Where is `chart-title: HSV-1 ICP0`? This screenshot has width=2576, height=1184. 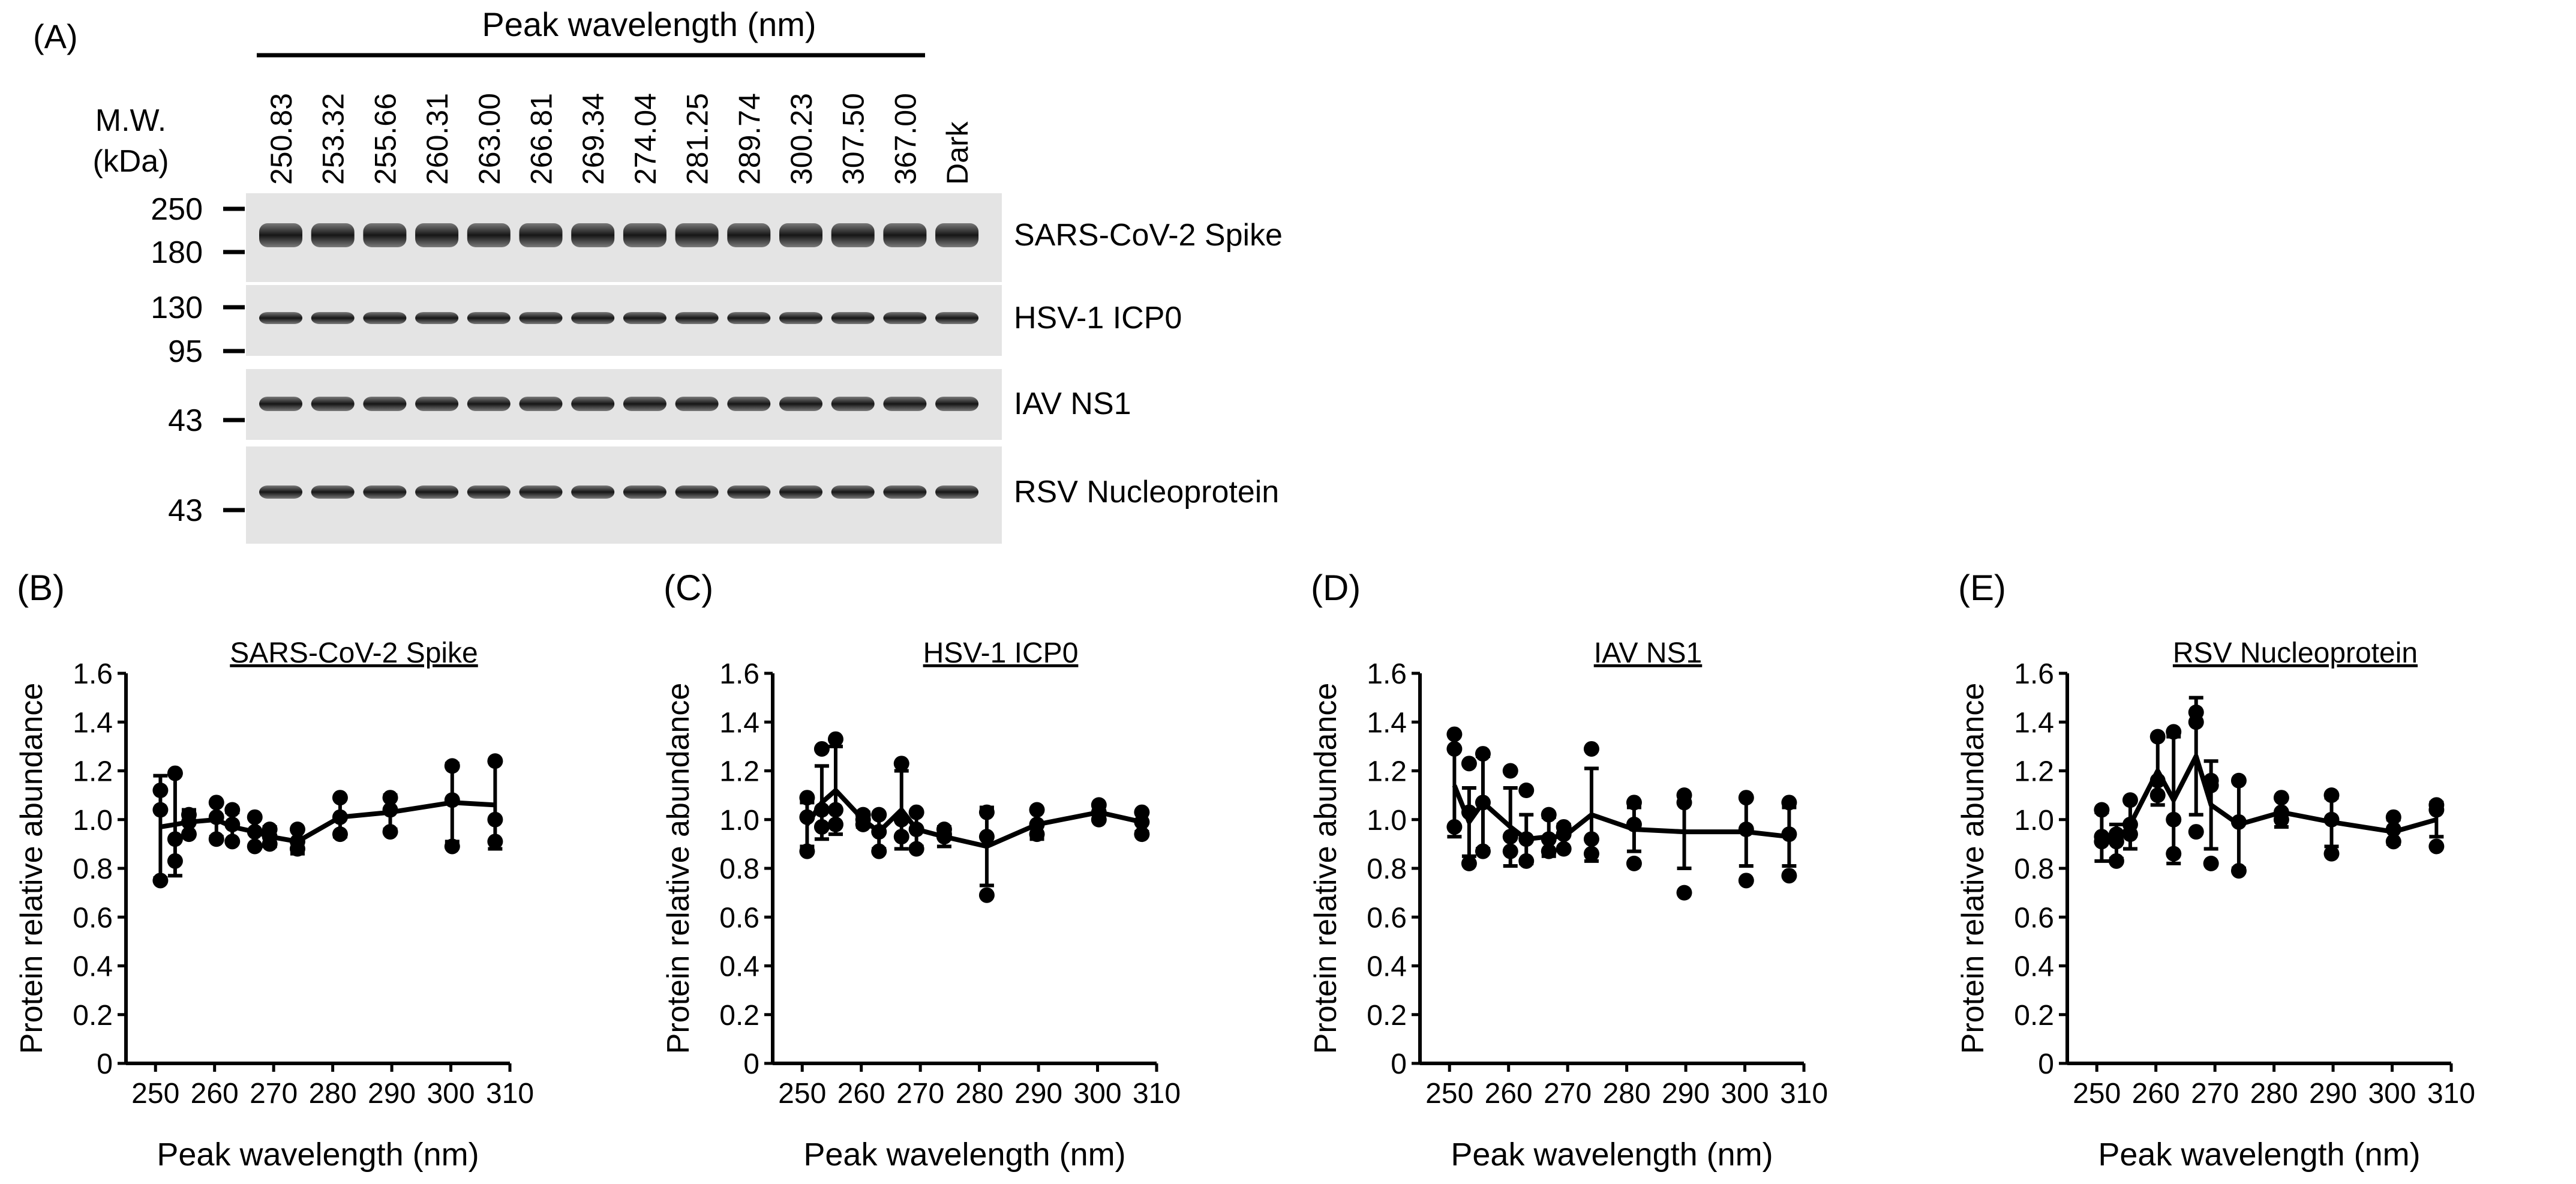
chart-title: HSV-1 ICP0 is located at coordinates (1001, 653).